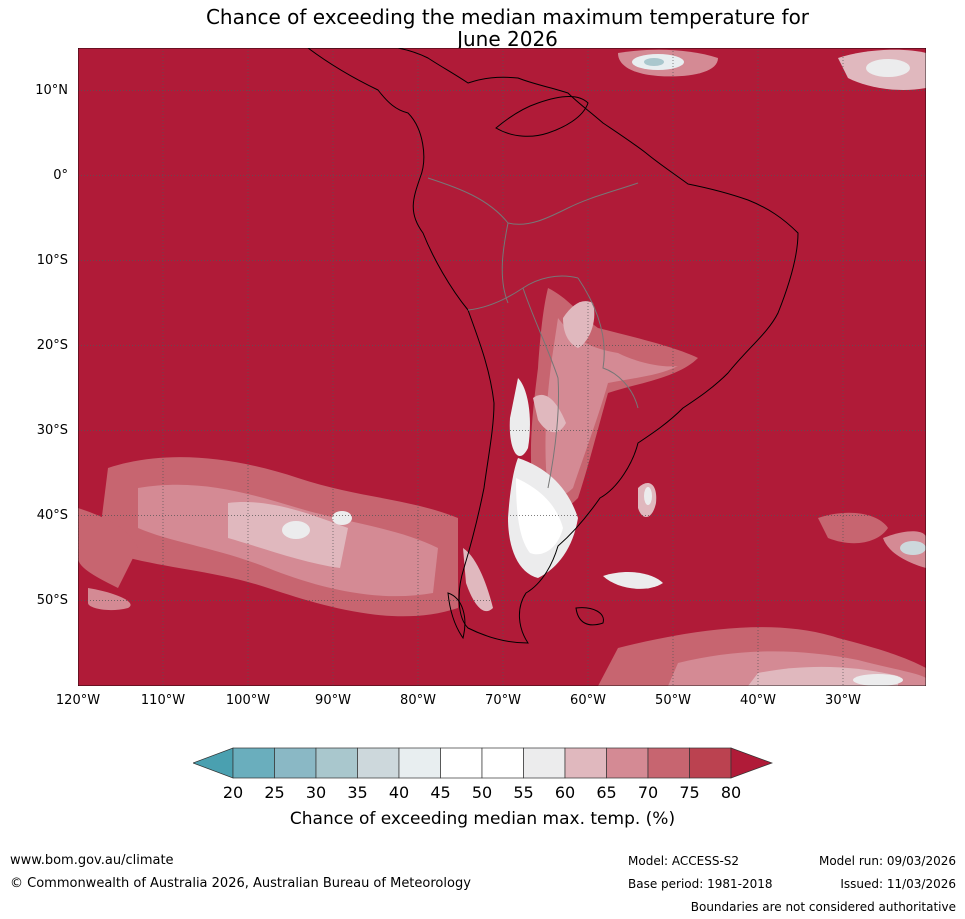  Describe the element at coordinates (887, 861) in the screenshot. I see `model-run-date: Model run: 09/03/2026` at that location.